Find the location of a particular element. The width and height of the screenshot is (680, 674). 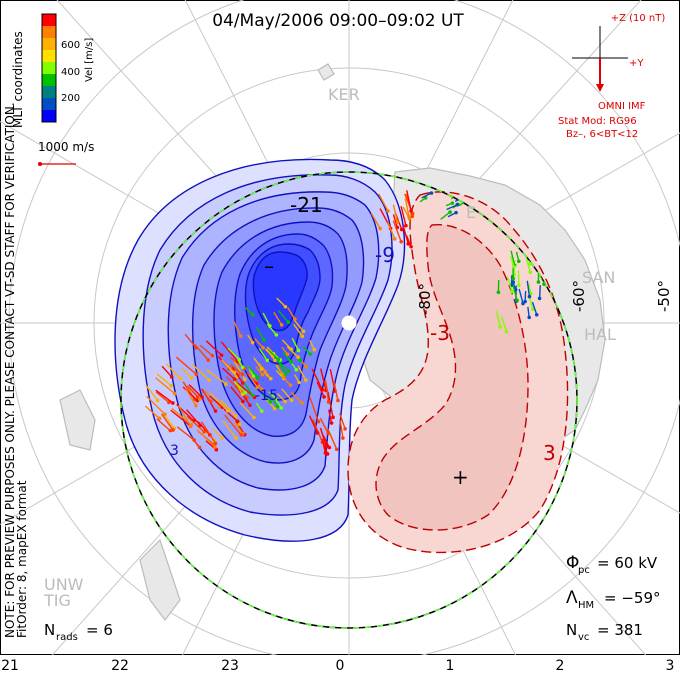

latitude-label-80: -80° is located at coordinates (425, 299).